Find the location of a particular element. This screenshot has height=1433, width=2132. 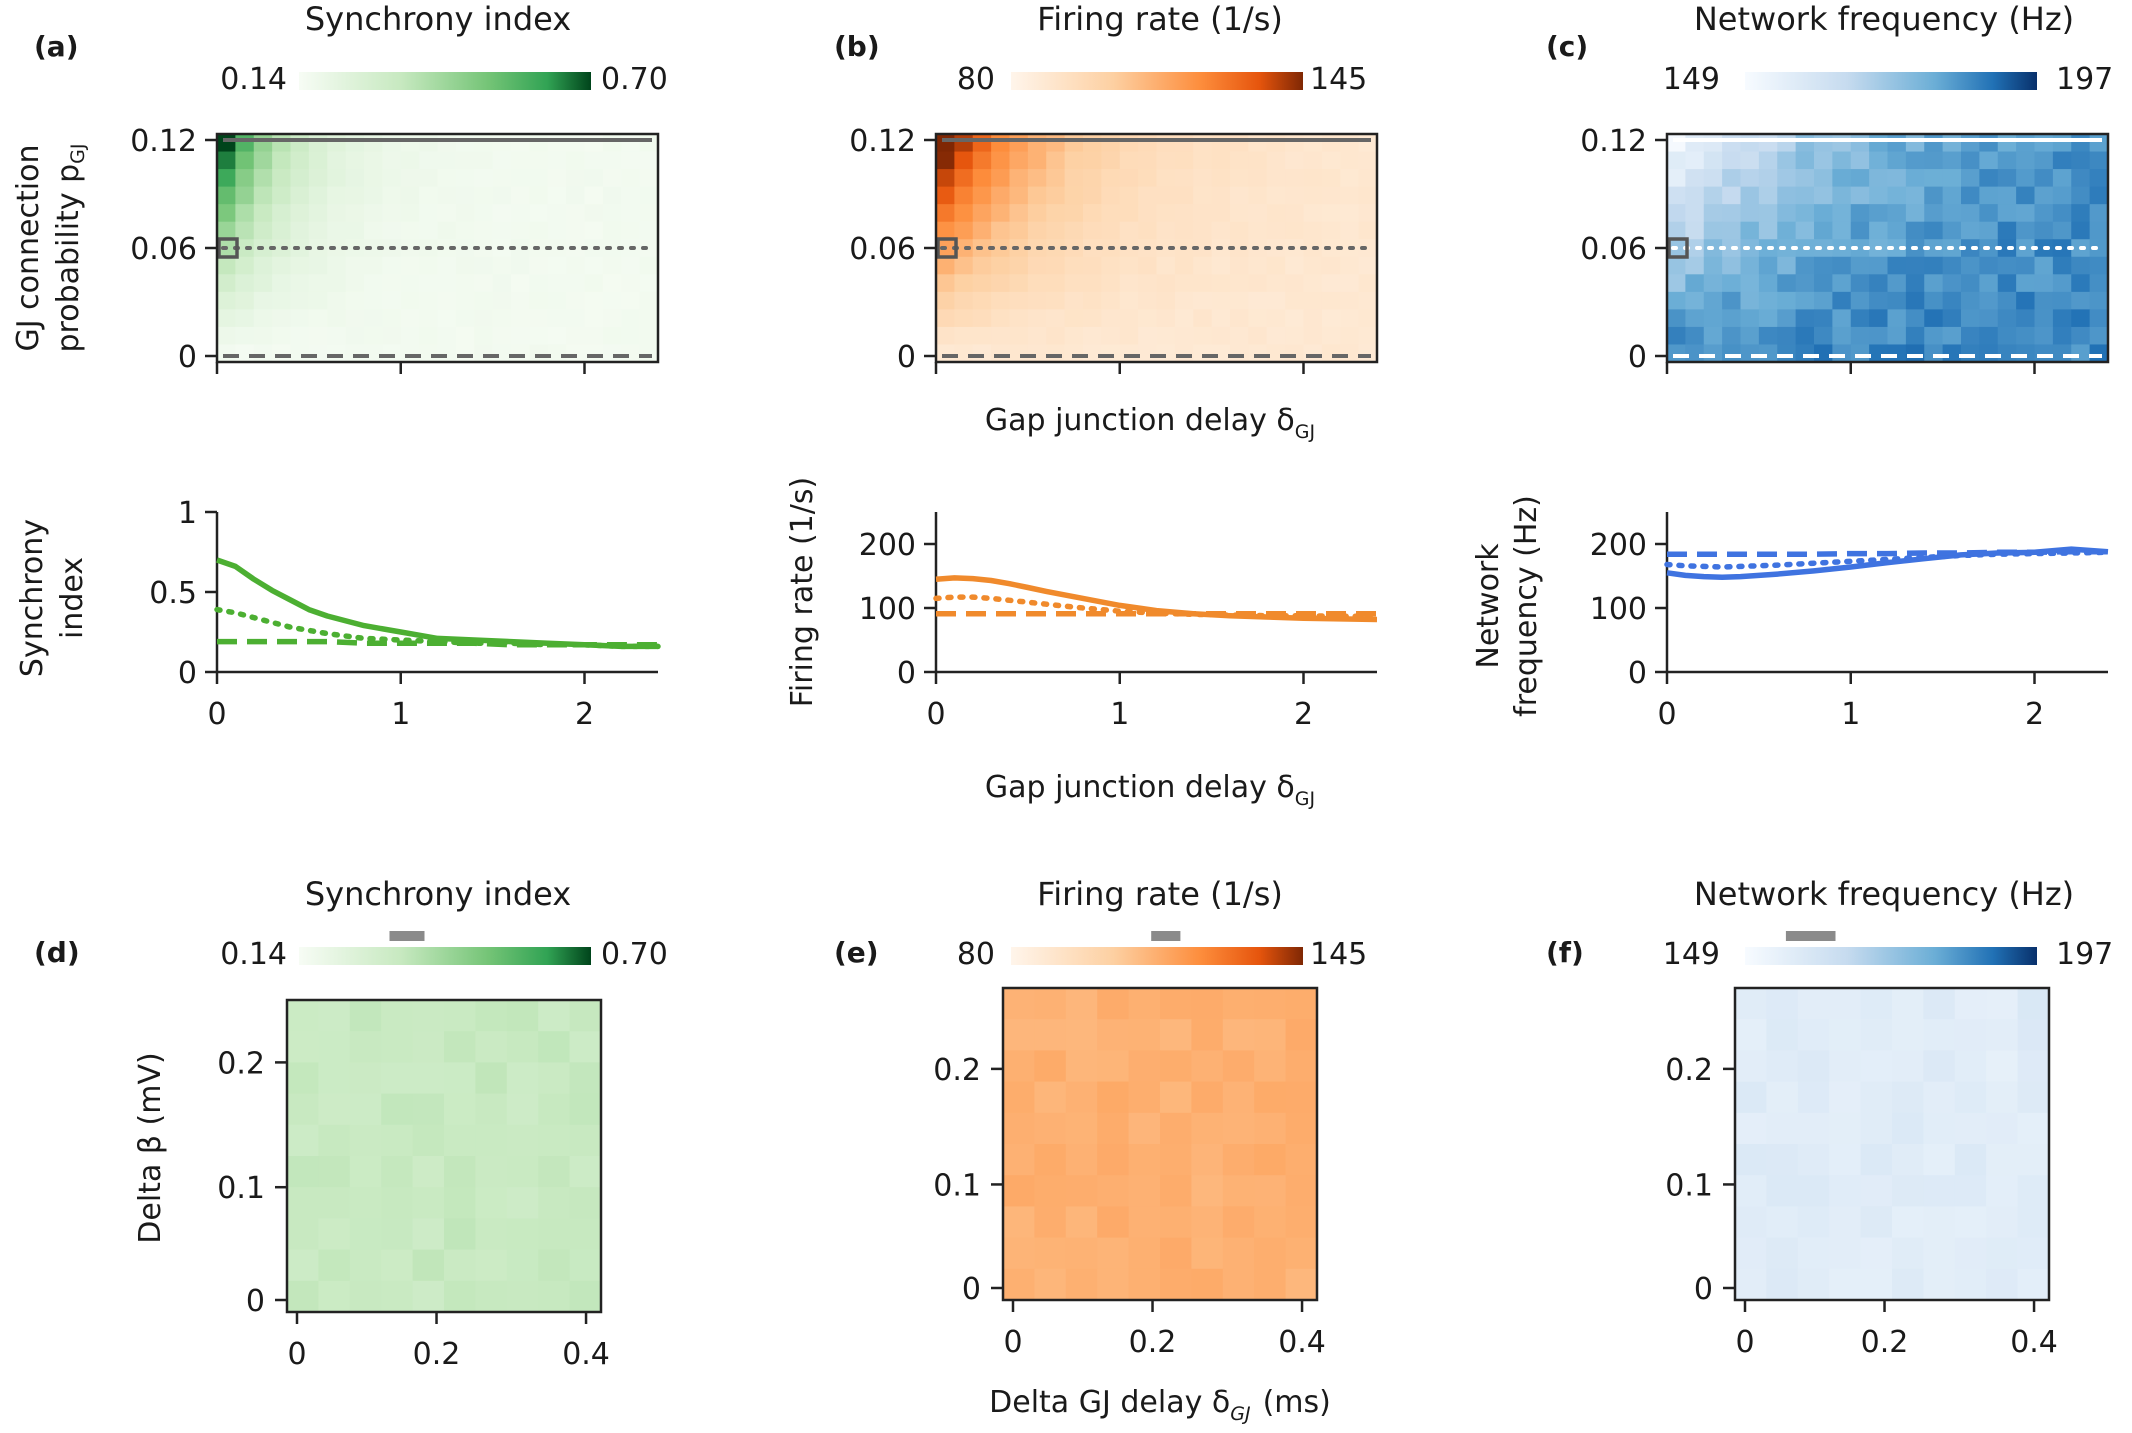

colorbar-max-b: 145 is located at coordinates (1338, 79).